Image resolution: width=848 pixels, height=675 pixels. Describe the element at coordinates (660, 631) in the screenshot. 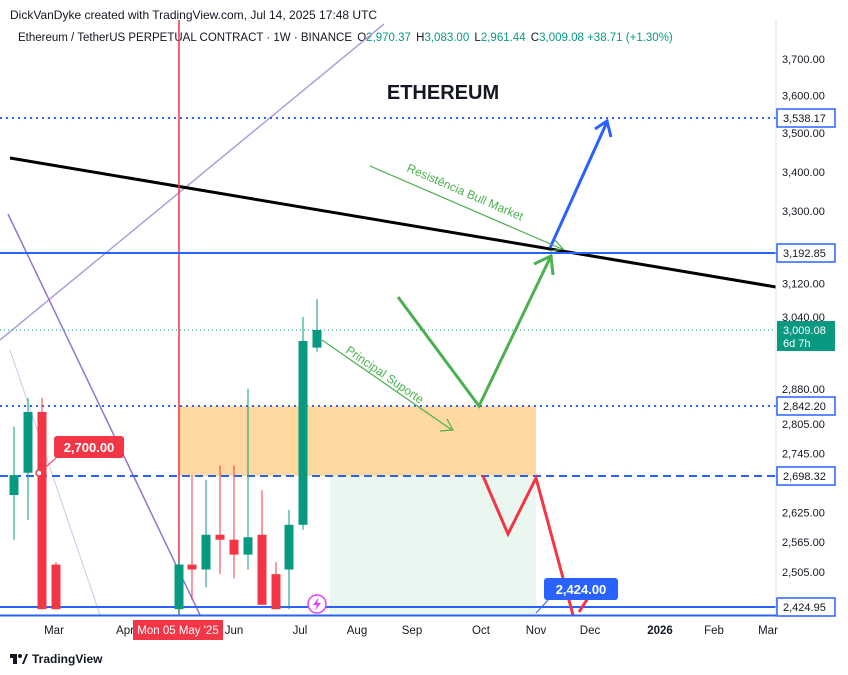

I see `time-tick-label: 2026` at that location.